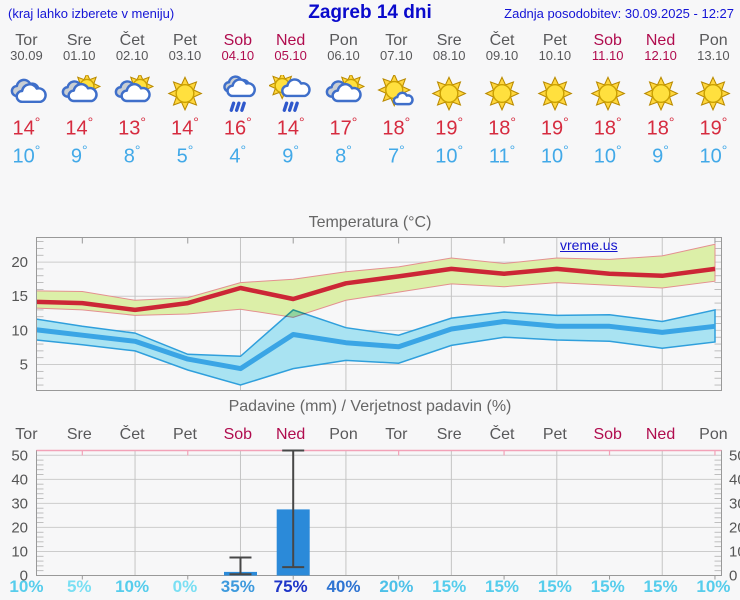 This screenshot has width=740, height=600. I want to click on day-column-header: Sob 04.10, so click(237, 47).